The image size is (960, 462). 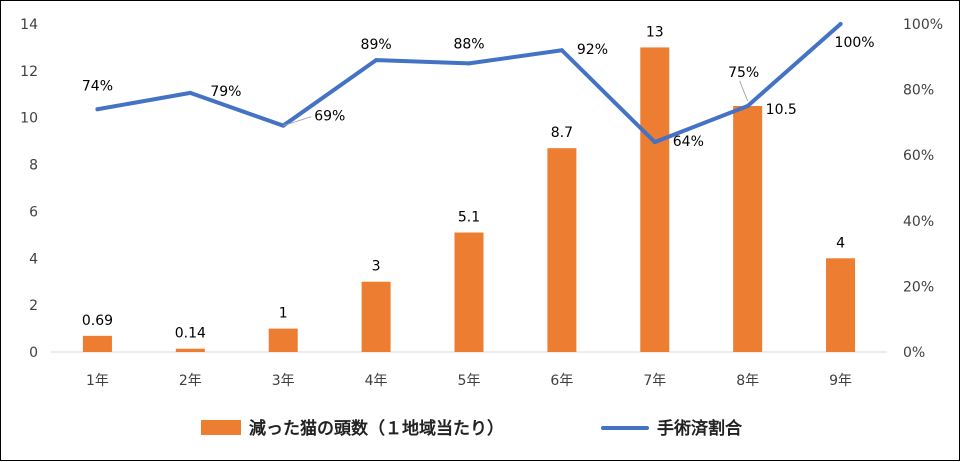 I want to click on y-left-tick-label: 6, so click(x=33, y=212).